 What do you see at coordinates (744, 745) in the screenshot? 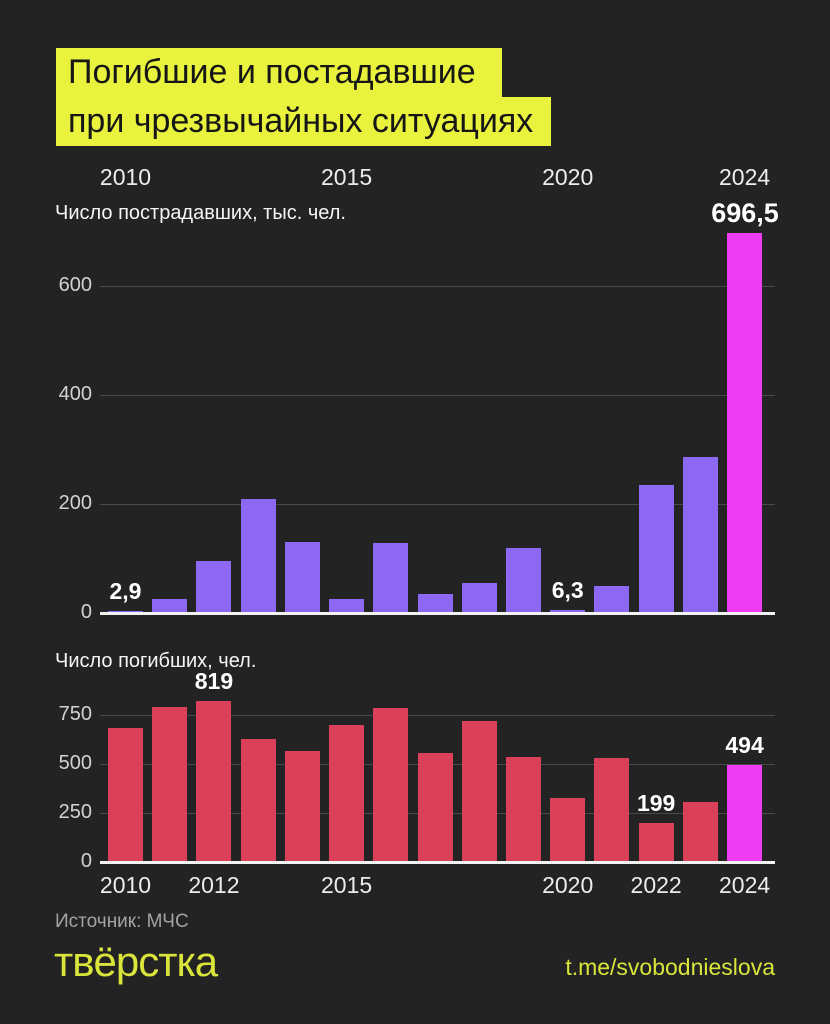
I see `bar-value-label-2024: 494` at bounding box center [744, 745].